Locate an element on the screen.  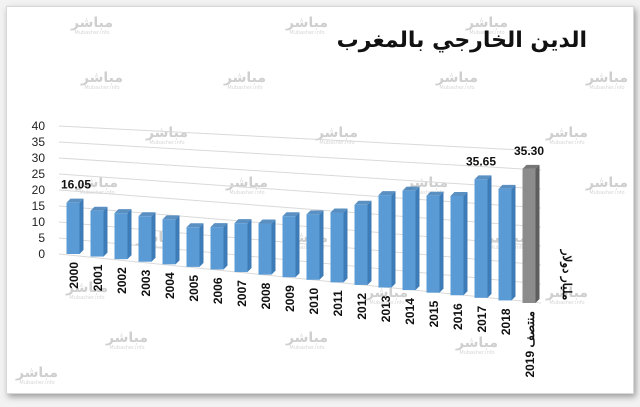
x-tick-label: 2009 is located at coordinates (290, 298).